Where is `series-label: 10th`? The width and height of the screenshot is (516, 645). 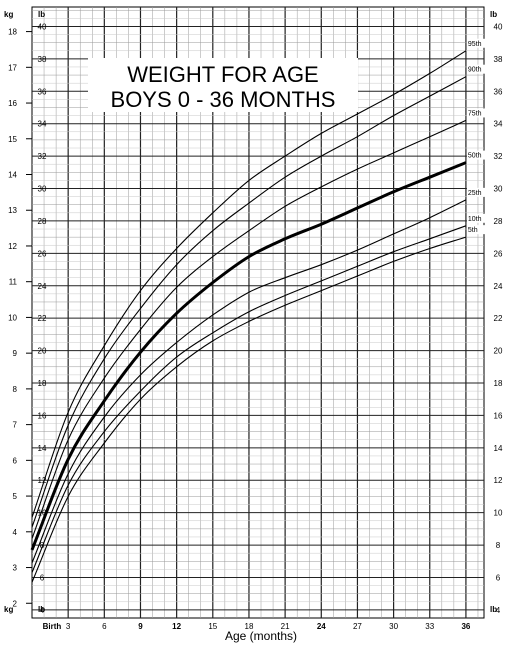
series-label: 10th is located at coordinates (475, 219).